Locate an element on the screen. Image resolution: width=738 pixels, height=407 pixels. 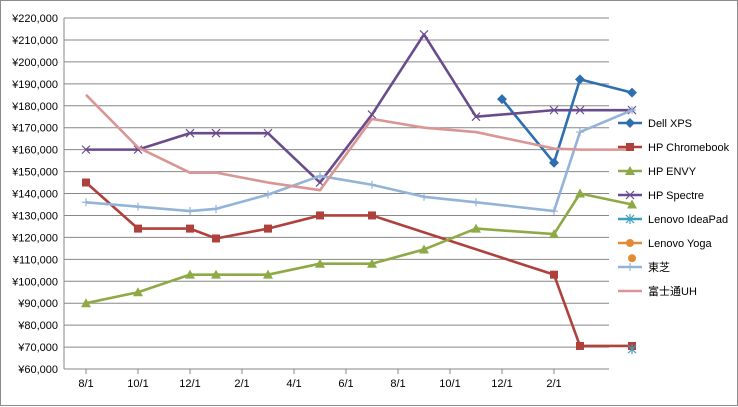
legend-item: Lenovo Yoga is located at coordinates (665, 244).